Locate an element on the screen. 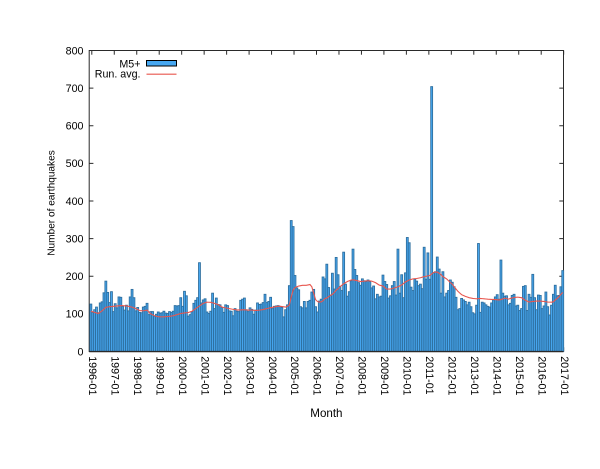 The height and width of the screenshot is (469, 600). svg-text: 2008-01 is located at coordinates (362, 375).